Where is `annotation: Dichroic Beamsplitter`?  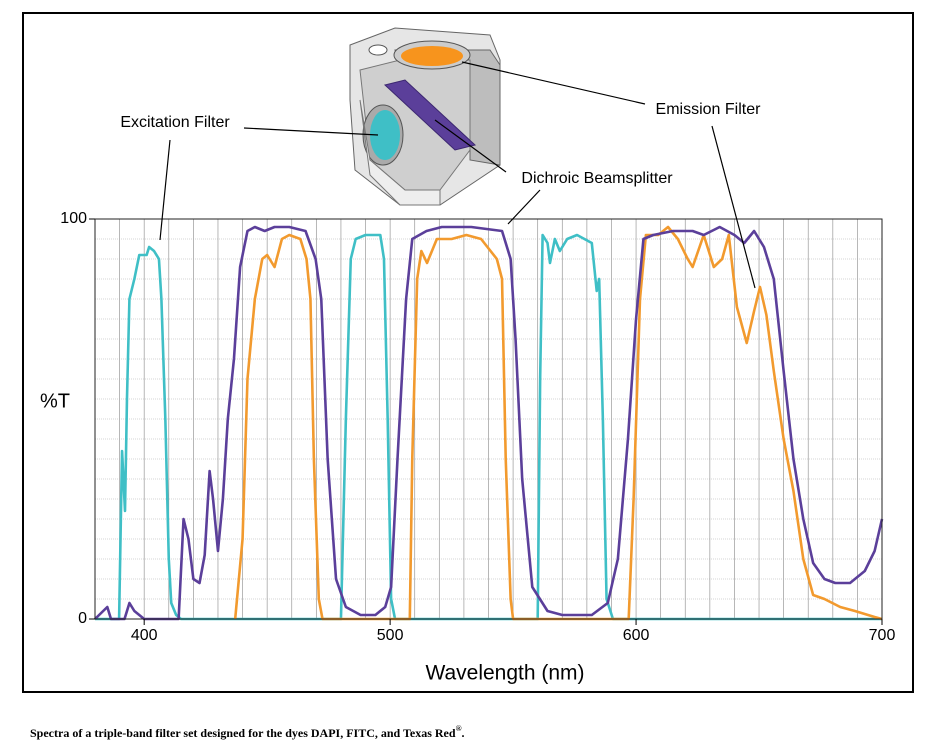
annotation: Dichroic Beamsplitter is located at coordinates (597, 178).